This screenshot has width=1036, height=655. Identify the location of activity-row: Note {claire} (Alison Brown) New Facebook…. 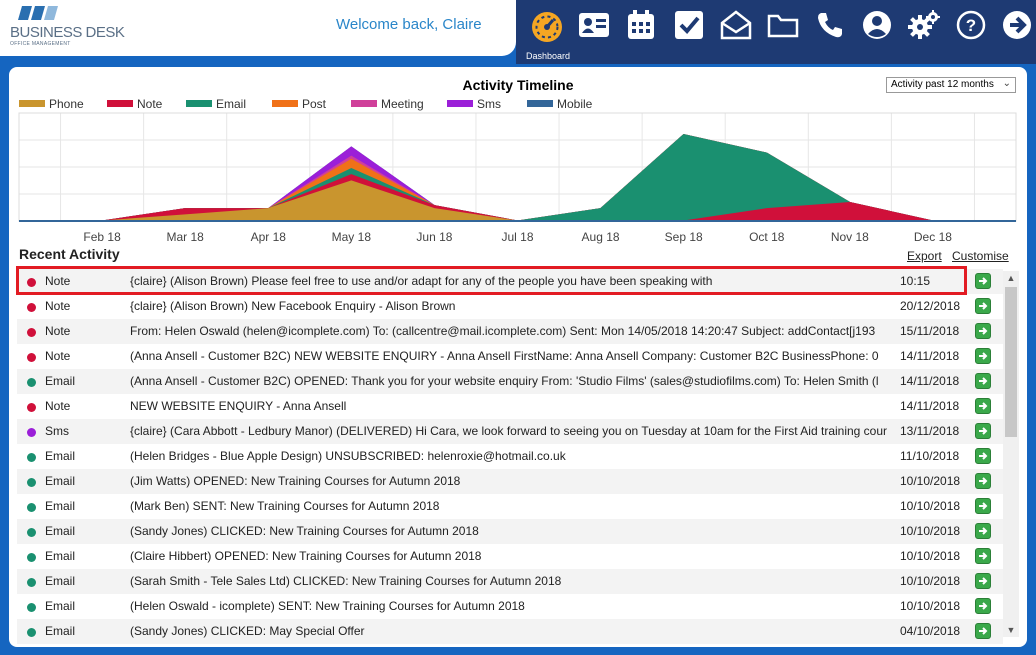
(510, 306).